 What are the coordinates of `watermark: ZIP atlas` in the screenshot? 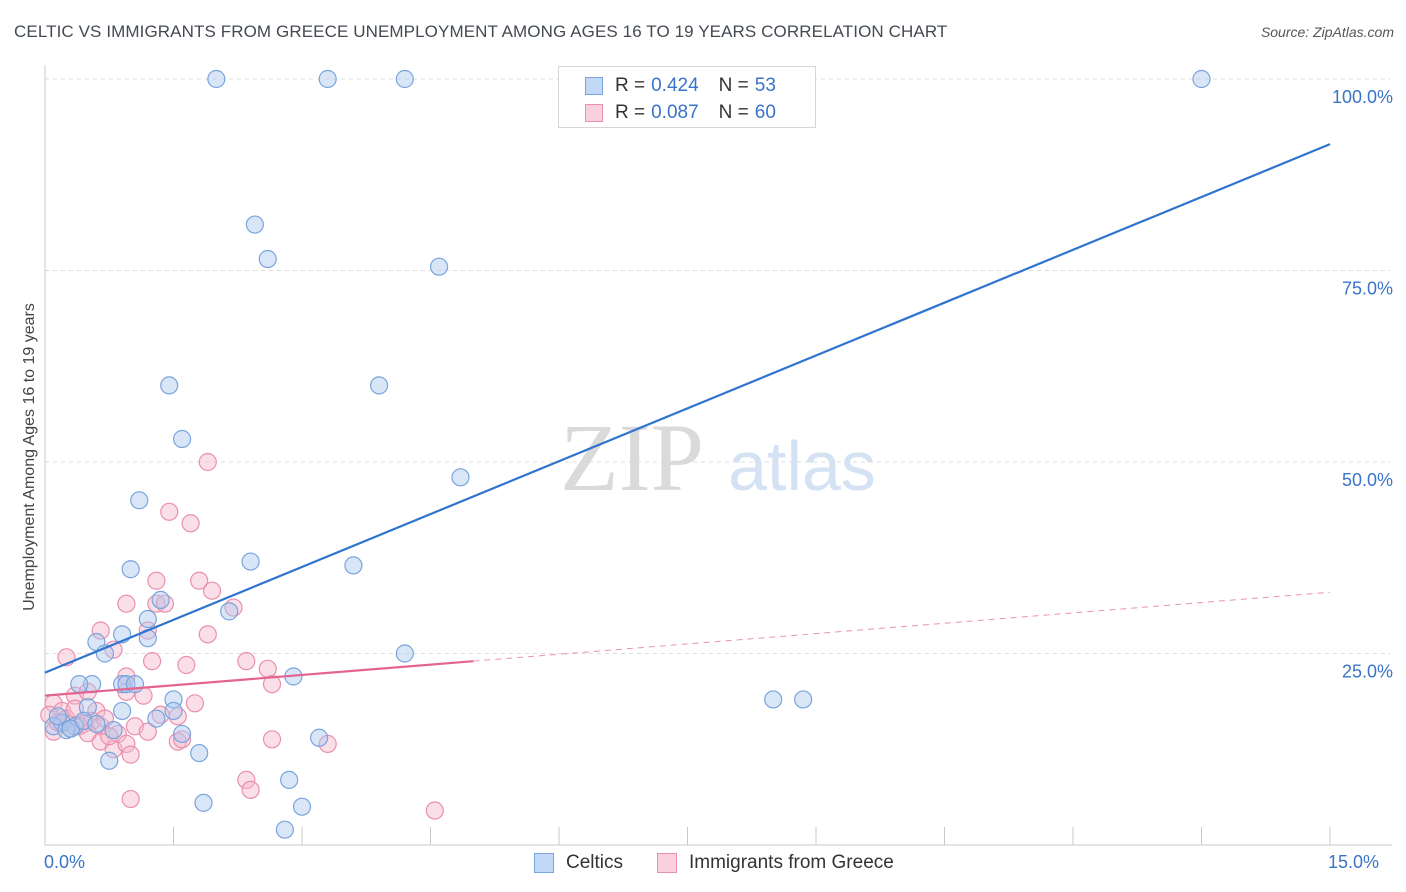 It's located at (718, 457).